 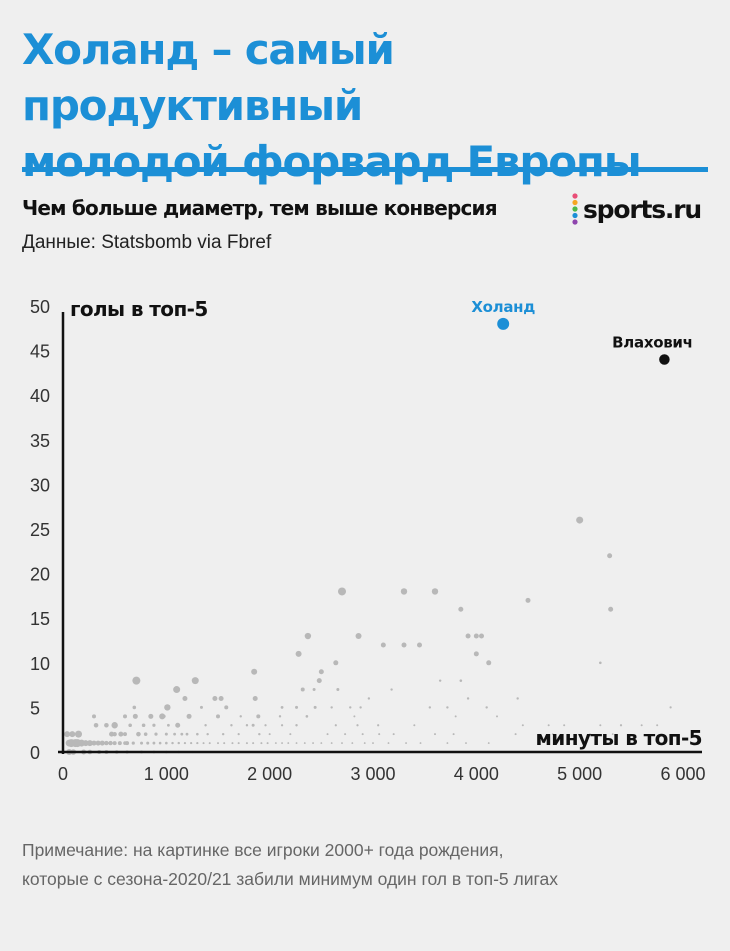 I want to click on y-tick-label: 45, so click(x=40, y=352).